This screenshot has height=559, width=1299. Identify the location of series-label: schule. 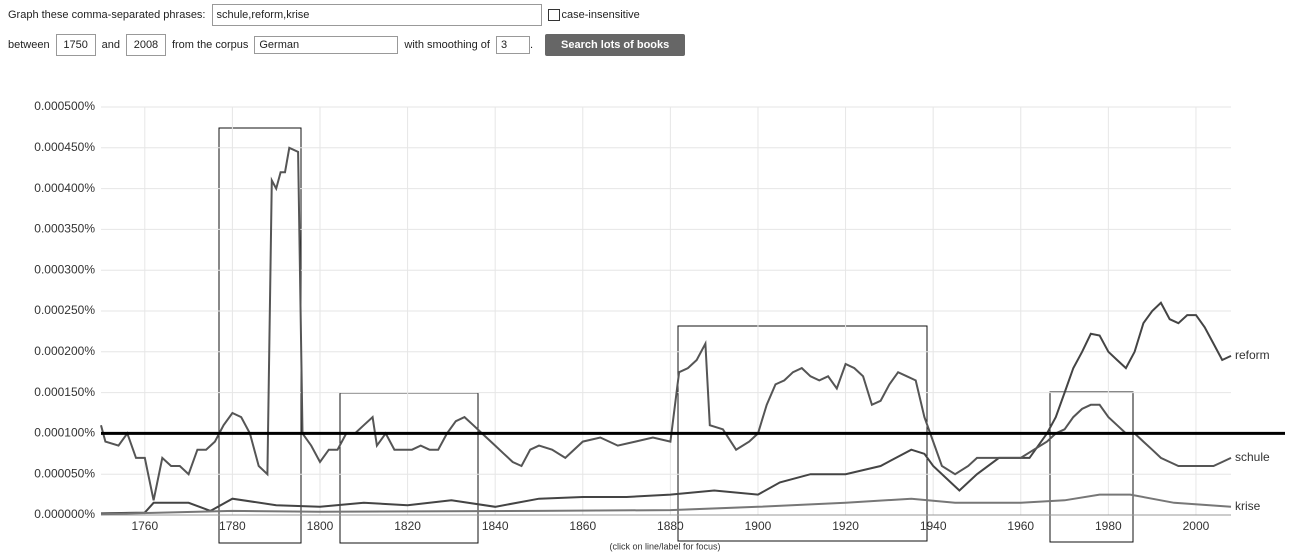
(1252, 457).